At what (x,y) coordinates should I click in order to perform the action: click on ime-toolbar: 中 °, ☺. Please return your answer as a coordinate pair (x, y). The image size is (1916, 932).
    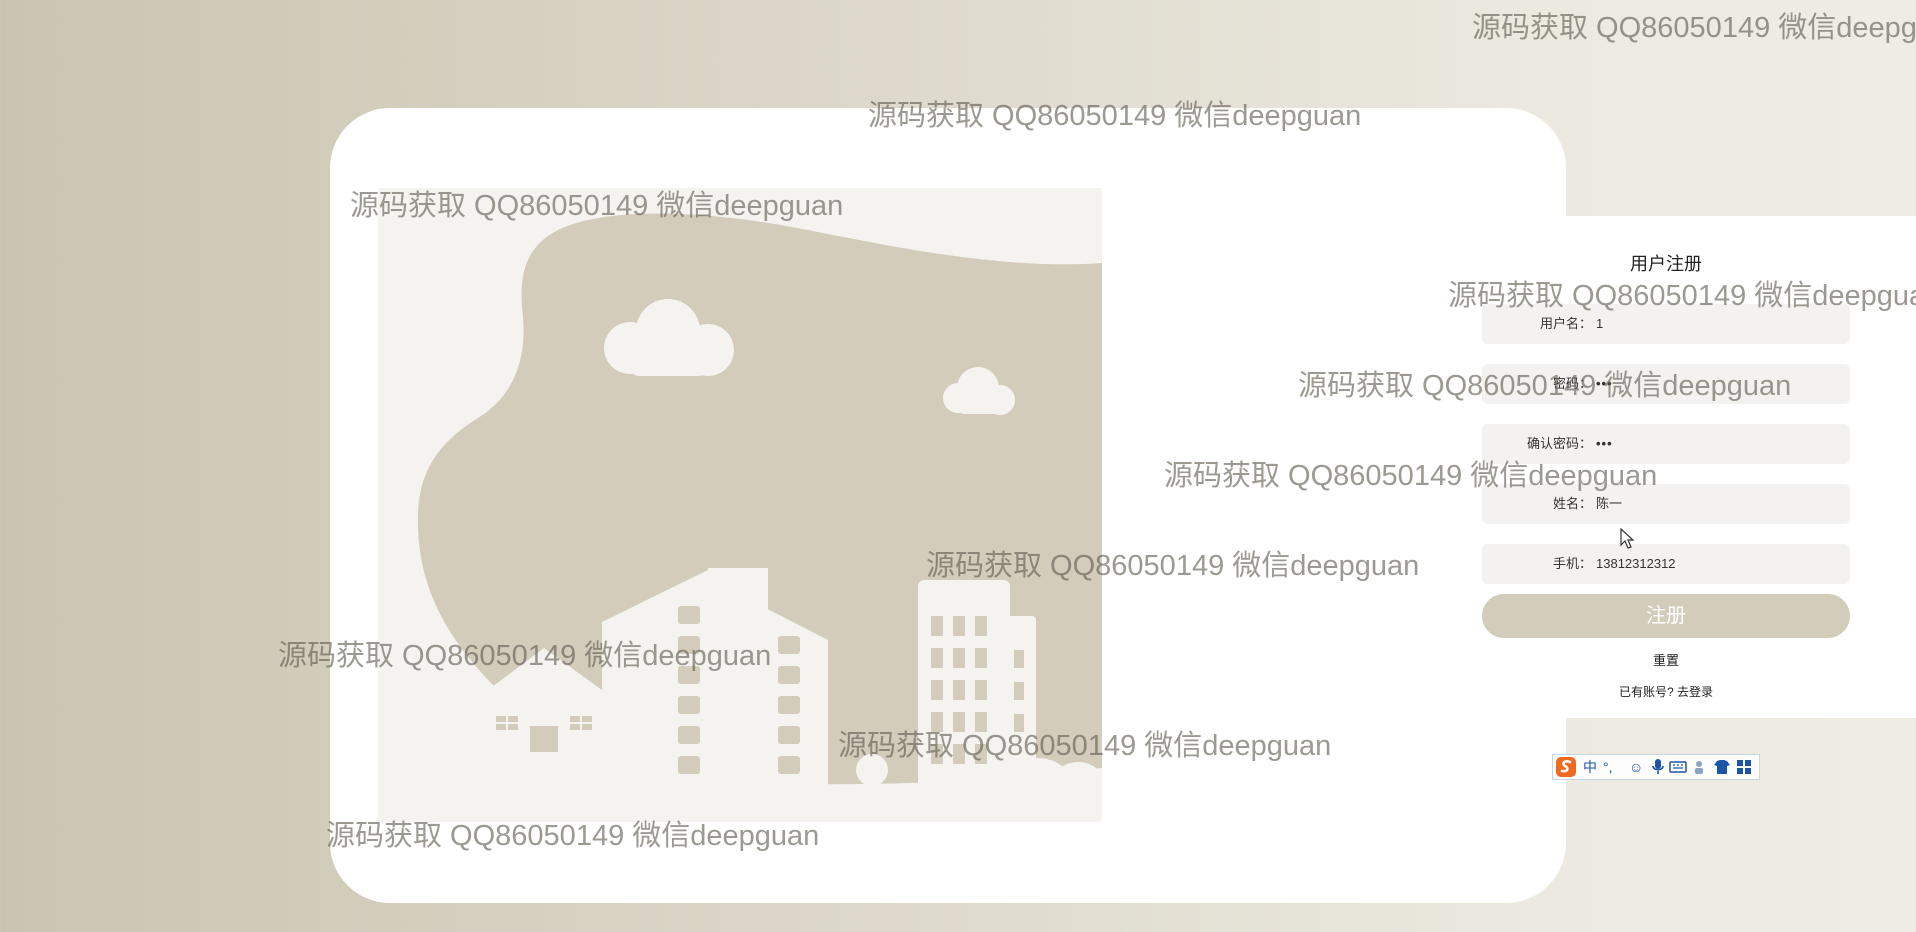
    Looking at the image, I should click on (1656, 767).